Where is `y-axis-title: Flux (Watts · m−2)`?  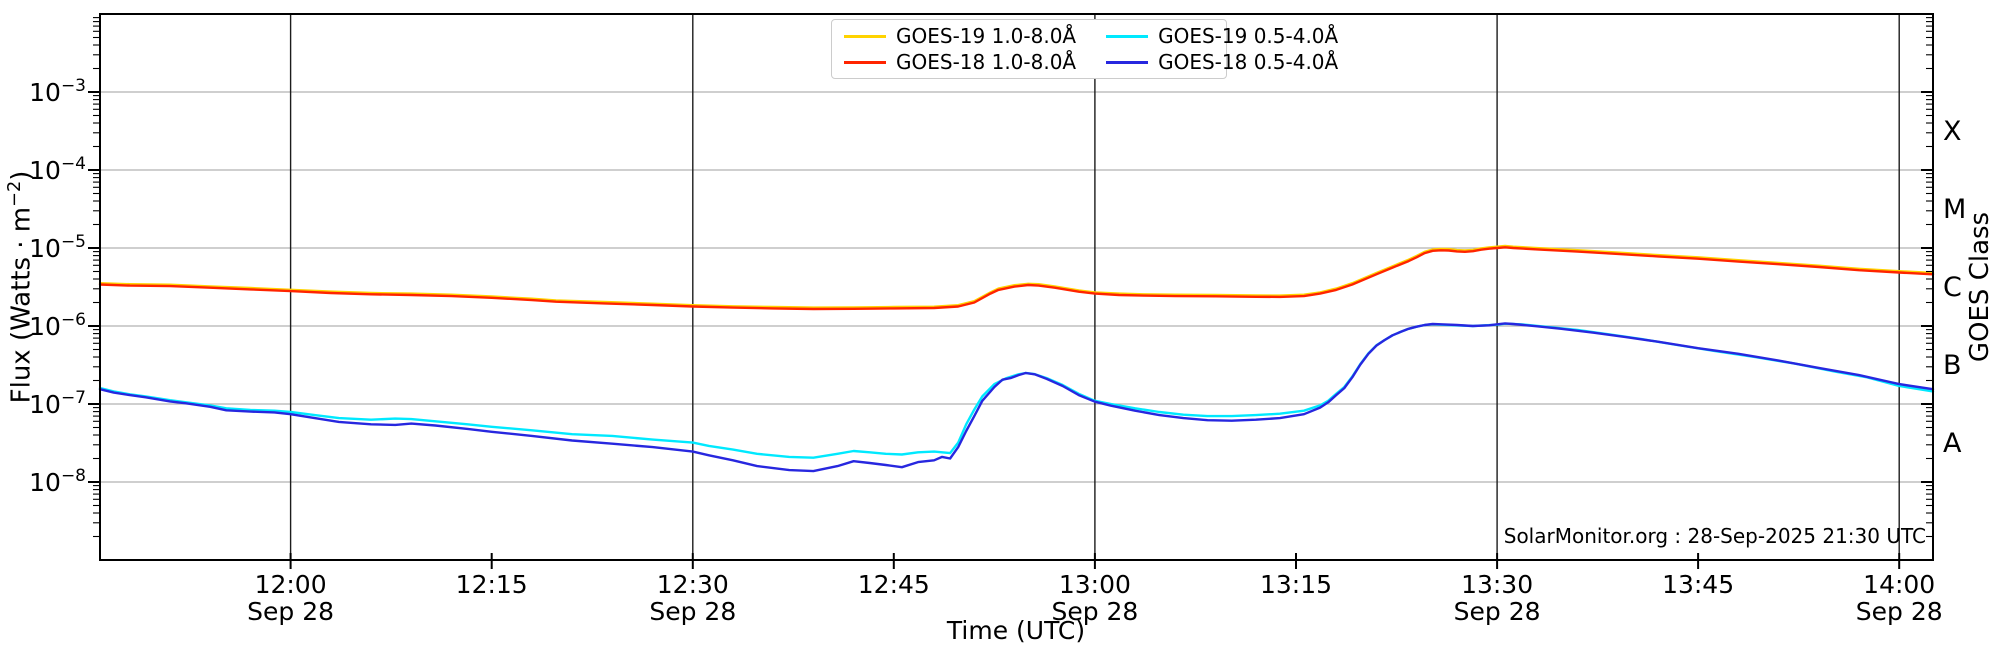 y-axis-title: Flux (Watts · m−2) is located at coordinates (22, 287).